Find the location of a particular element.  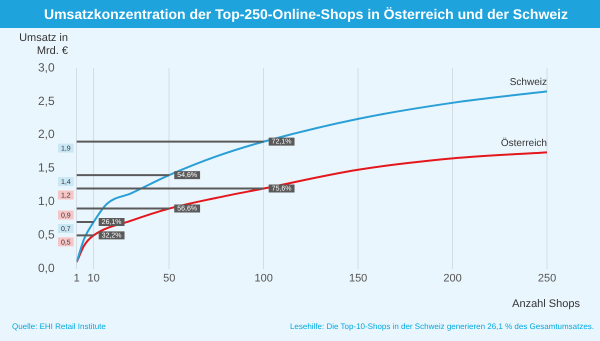

x-tick-label: 1 is located at coordinates (77, 278).